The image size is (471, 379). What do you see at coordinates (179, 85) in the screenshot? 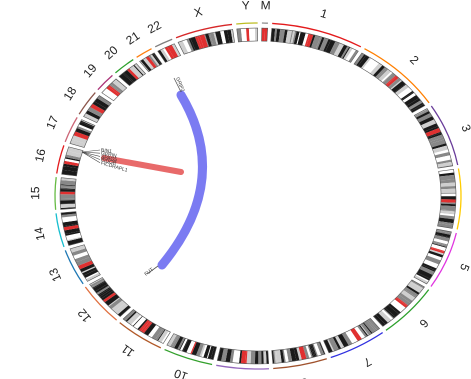
I see `gene-label-top: GRIP2` at bounding box center [179, 85].